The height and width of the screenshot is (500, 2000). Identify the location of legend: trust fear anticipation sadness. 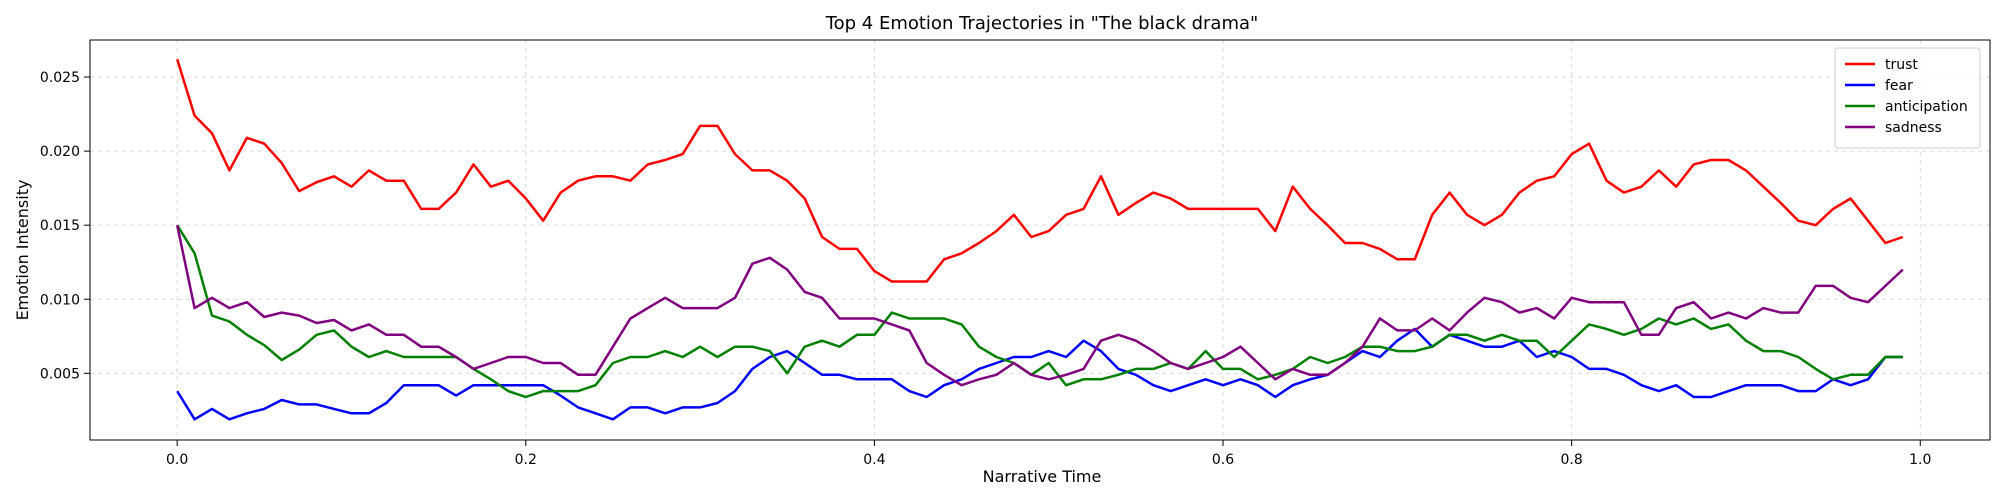
(1907, 98).